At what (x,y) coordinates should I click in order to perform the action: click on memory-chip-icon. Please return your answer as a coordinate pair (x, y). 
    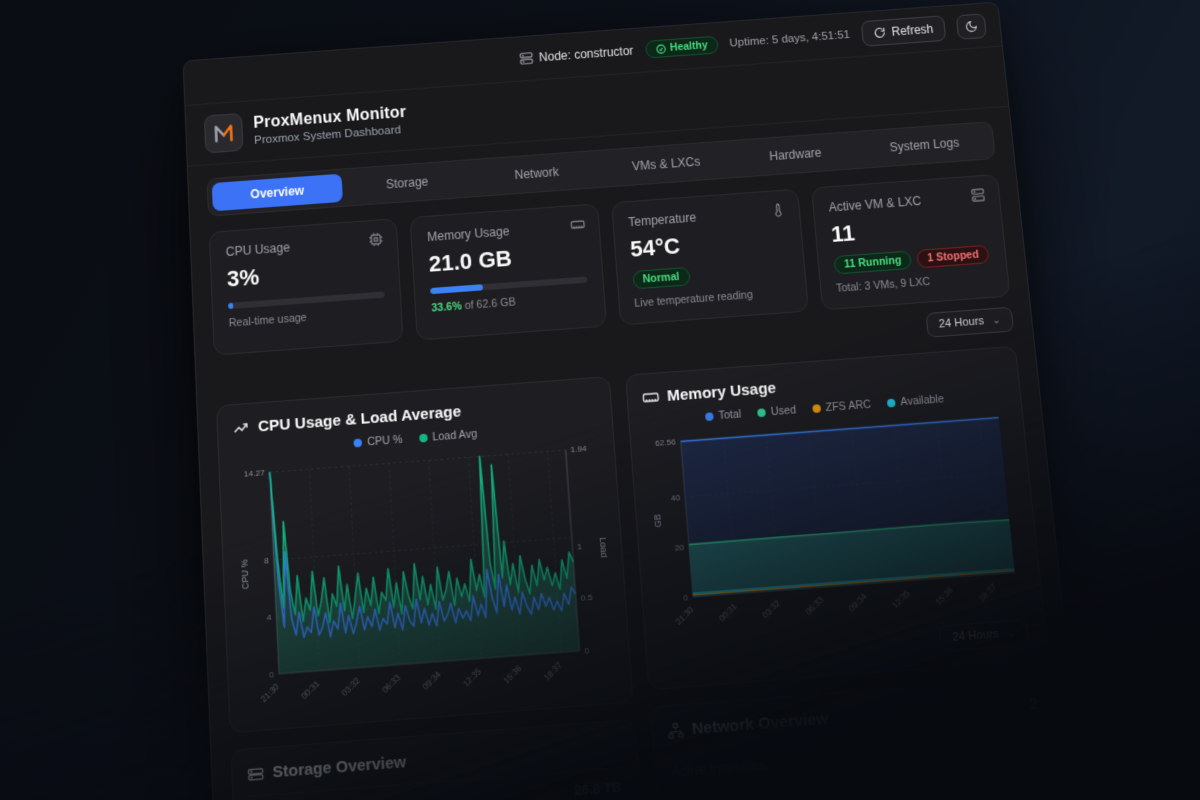
    Looking at the image, I should click on (577, 224).